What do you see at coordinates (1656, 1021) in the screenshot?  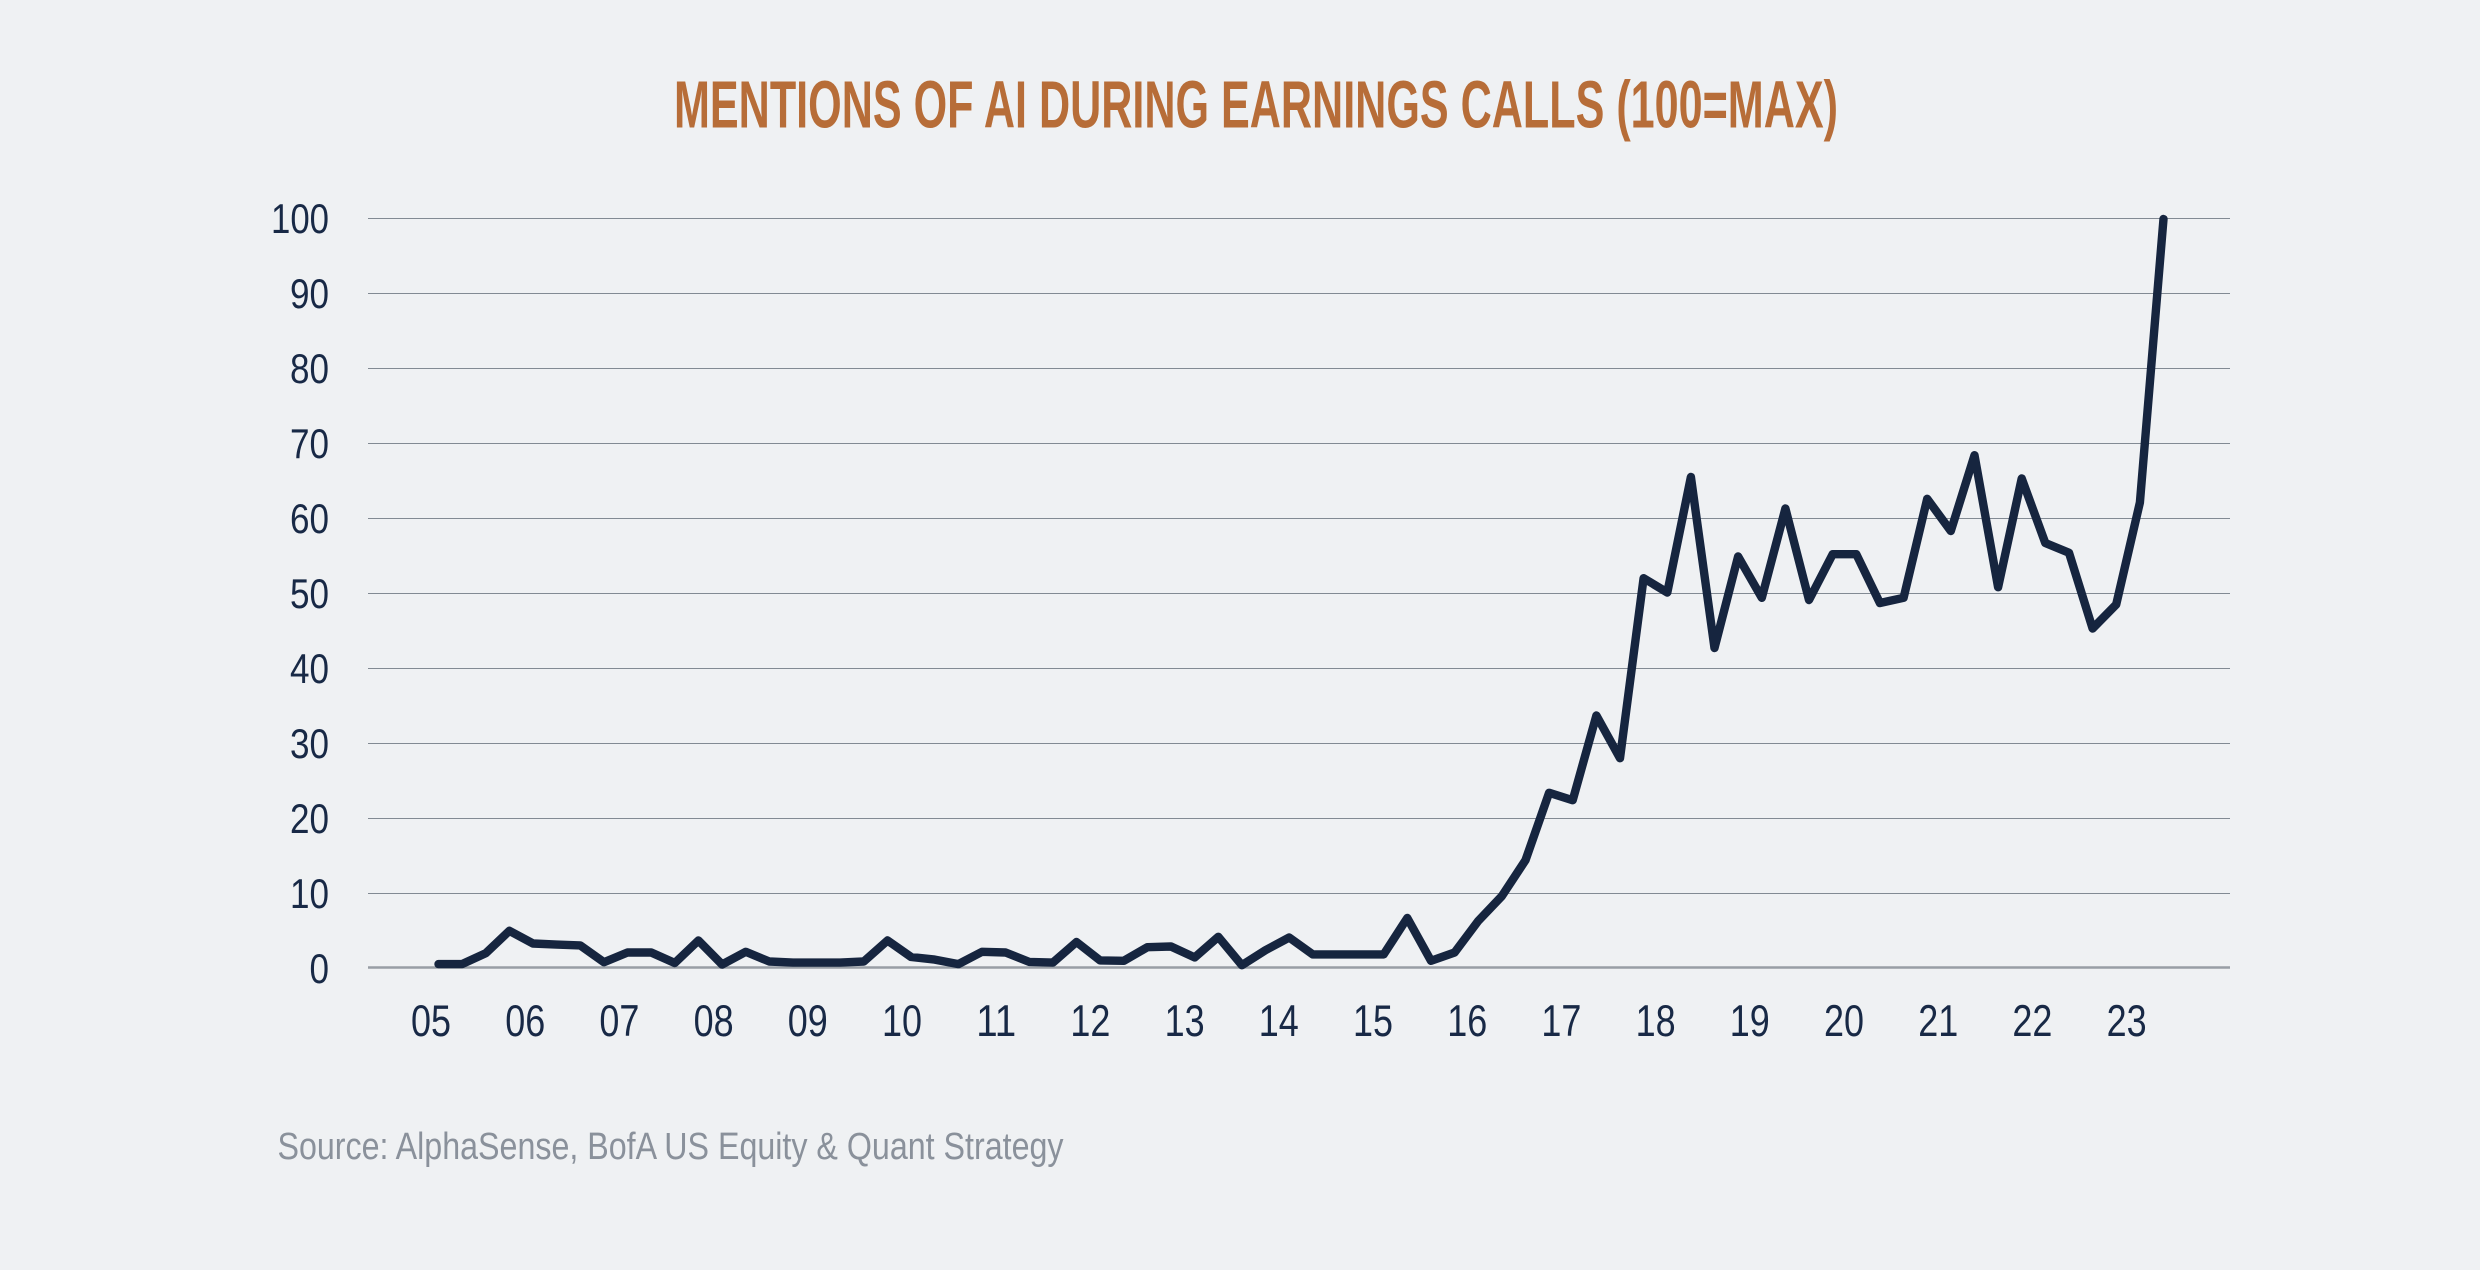 I see `svg-text: 18` at bounding box center [1656, 1021].